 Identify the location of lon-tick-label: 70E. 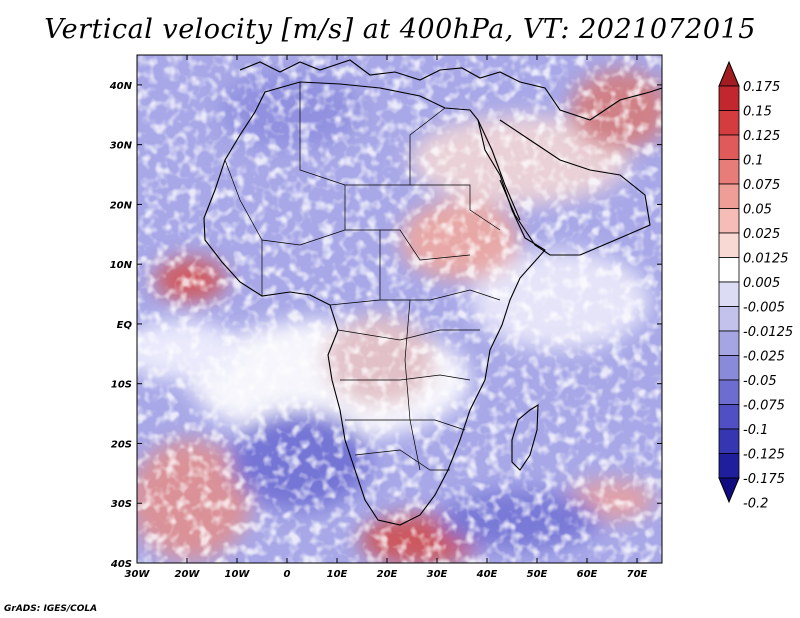
(637, 574).